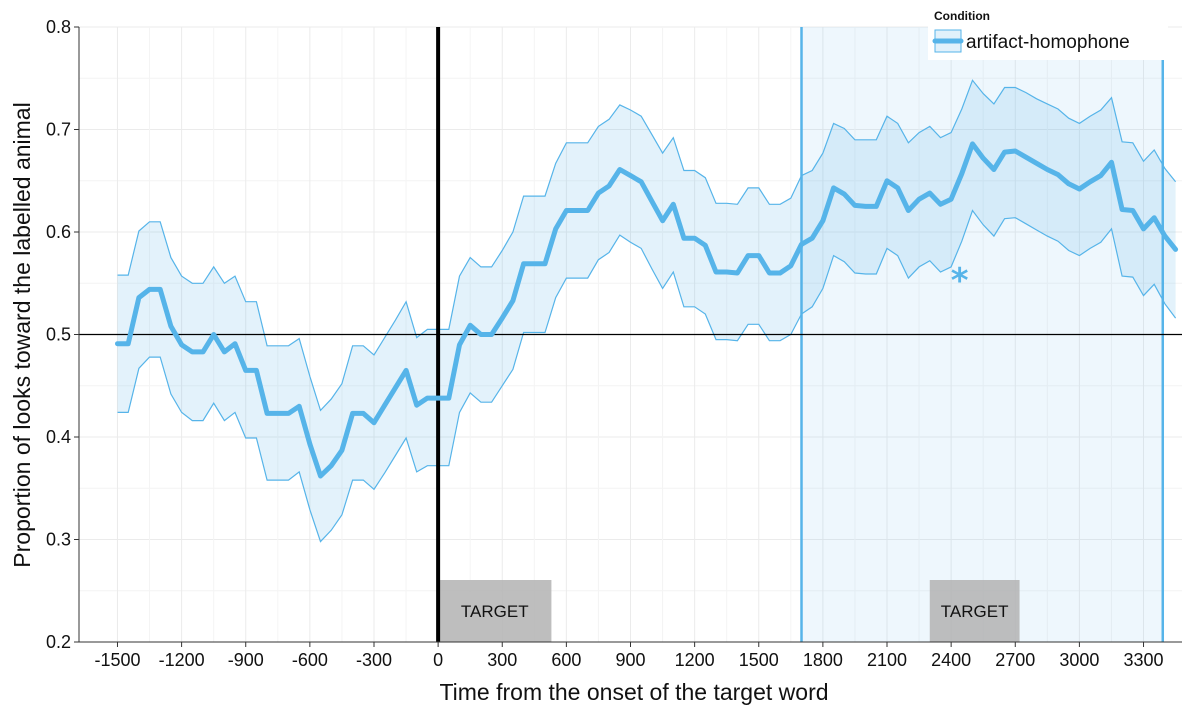 This screenshot has width=1182, height=713. I want to click on x-tick-label: 2700, so click(1015, 660).